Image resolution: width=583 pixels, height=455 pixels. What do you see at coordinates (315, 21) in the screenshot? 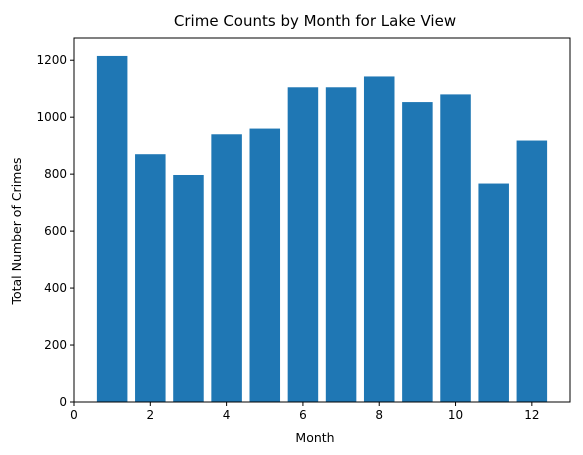
I see `chart-title: Crime Counts by Month for Lake View` at bounding box center [315, 21].